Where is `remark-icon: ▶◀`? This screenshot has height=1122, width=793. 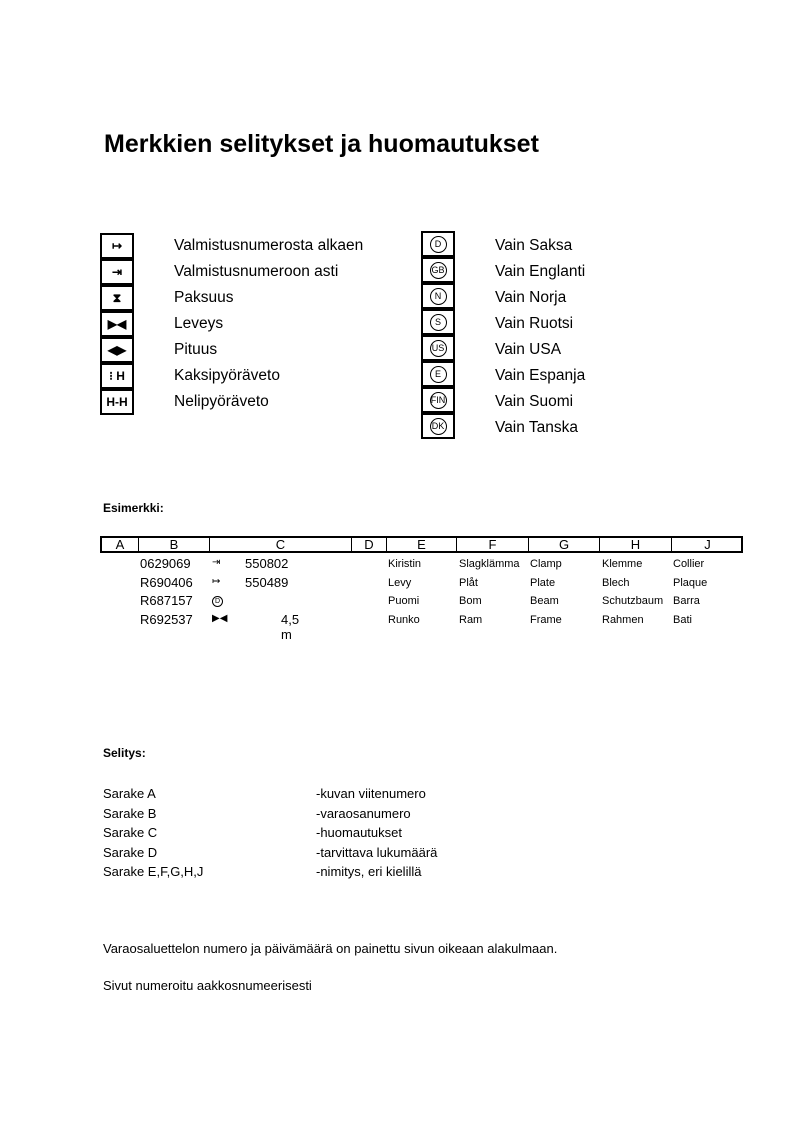 remark-icon: ▶◀ is located at coordinates (220, 618).